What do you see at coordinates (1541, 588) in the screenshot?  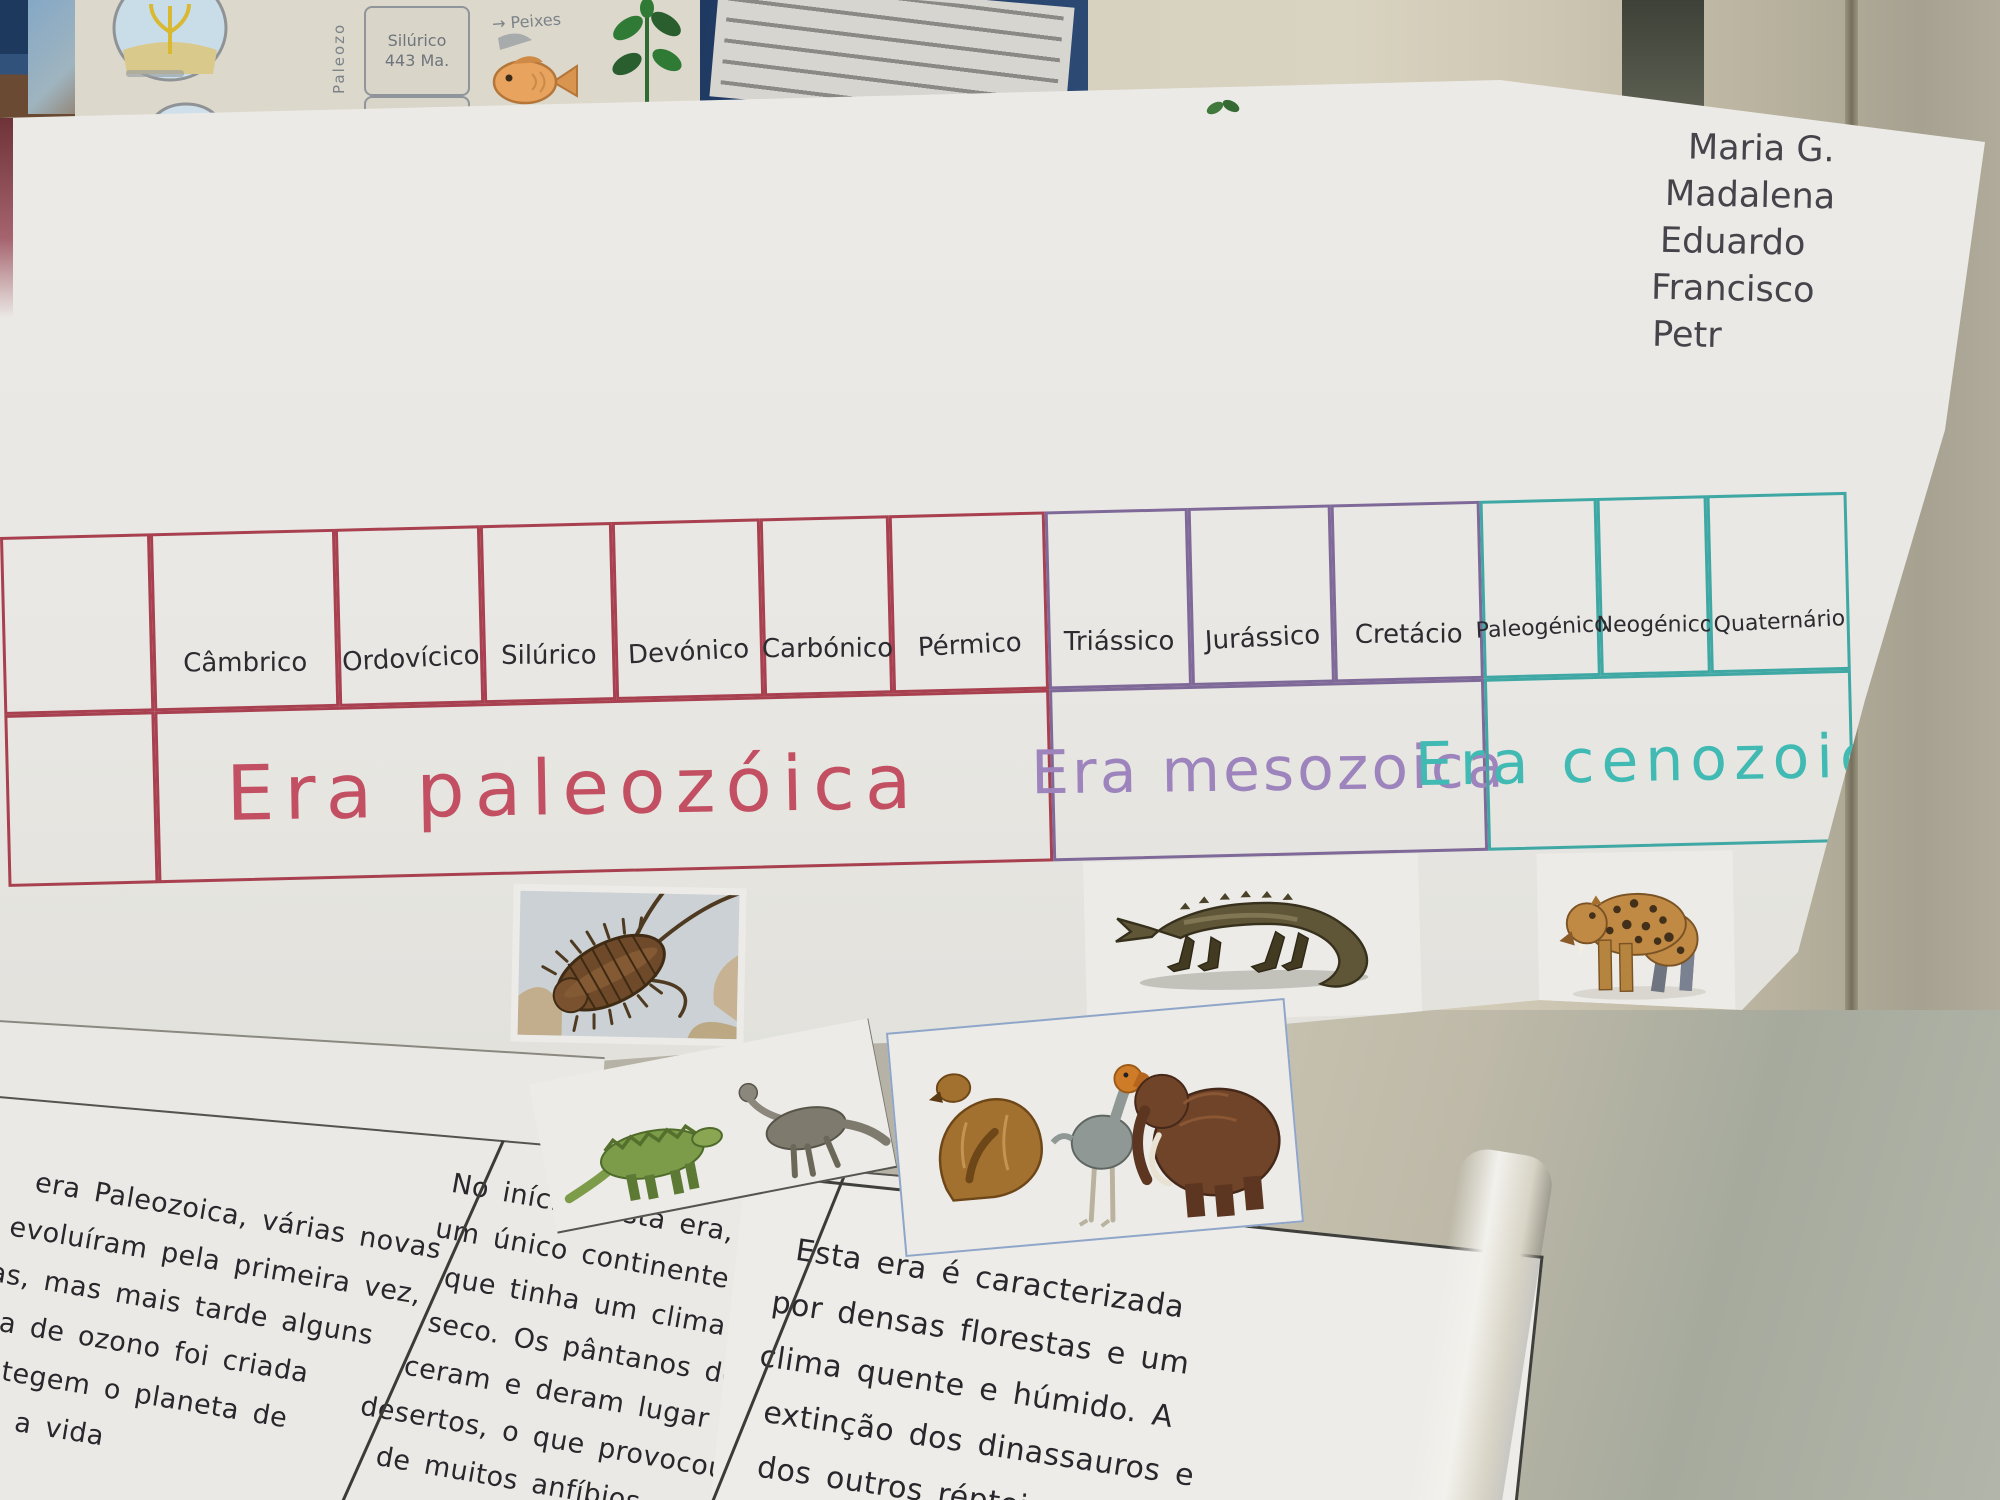 I see `period-cell-paleogenico: Paleogénico` at bounding box center [1541, 588].